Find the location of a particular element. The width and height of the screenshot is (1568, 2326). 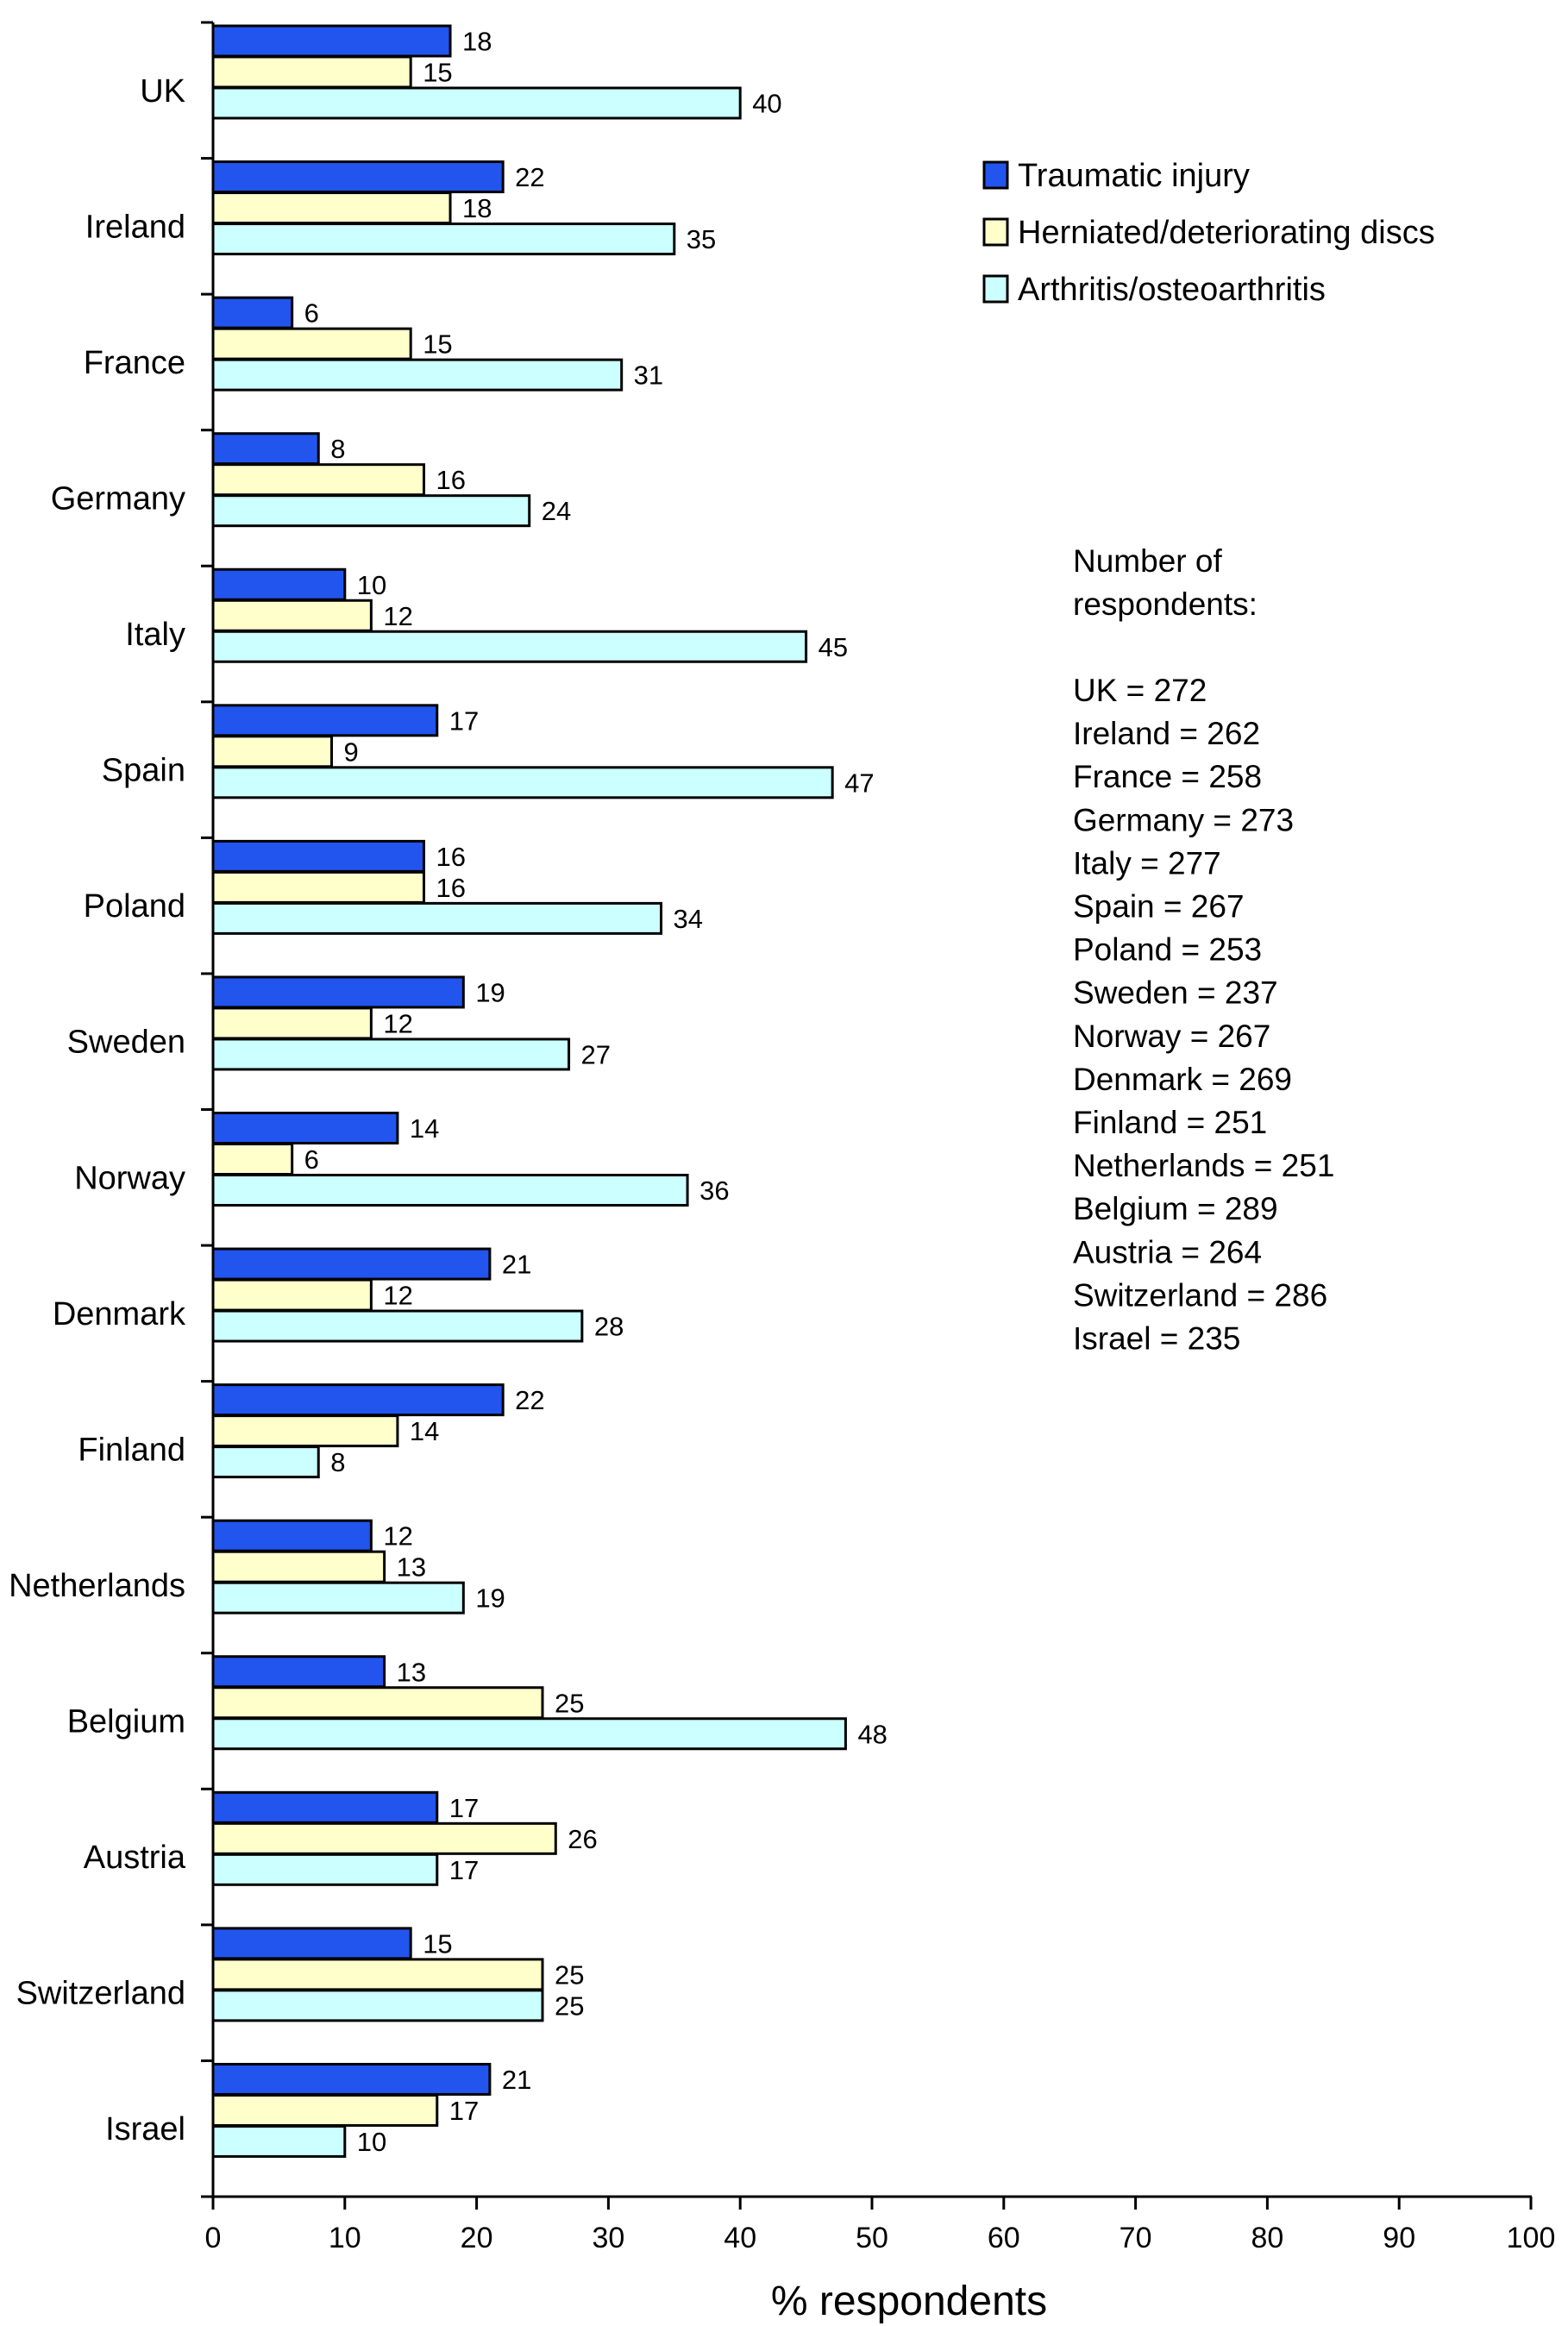

respondents-count-spain: Spain = 267 is located at coordinates (1159, 907).